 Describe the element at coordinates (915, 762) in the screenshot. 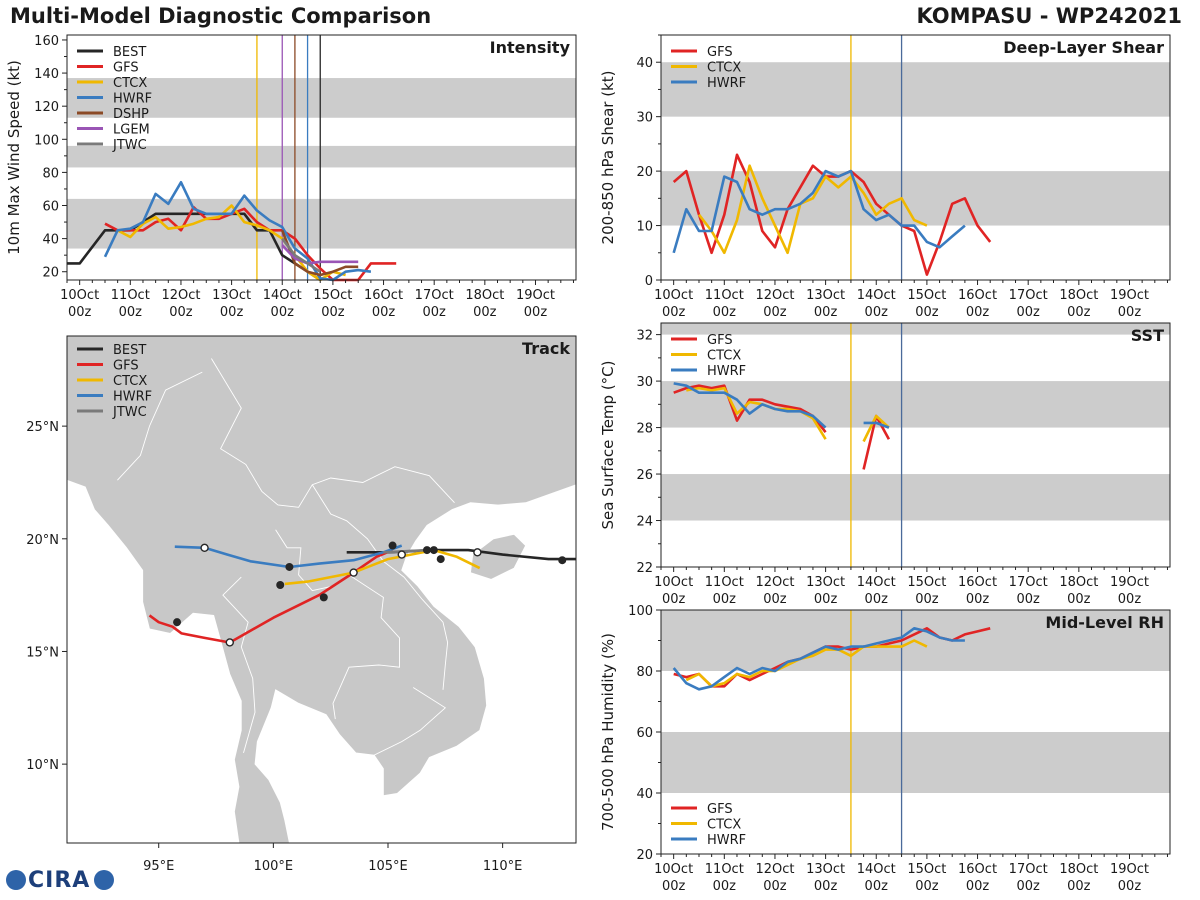

I see `rh-band` at that location.